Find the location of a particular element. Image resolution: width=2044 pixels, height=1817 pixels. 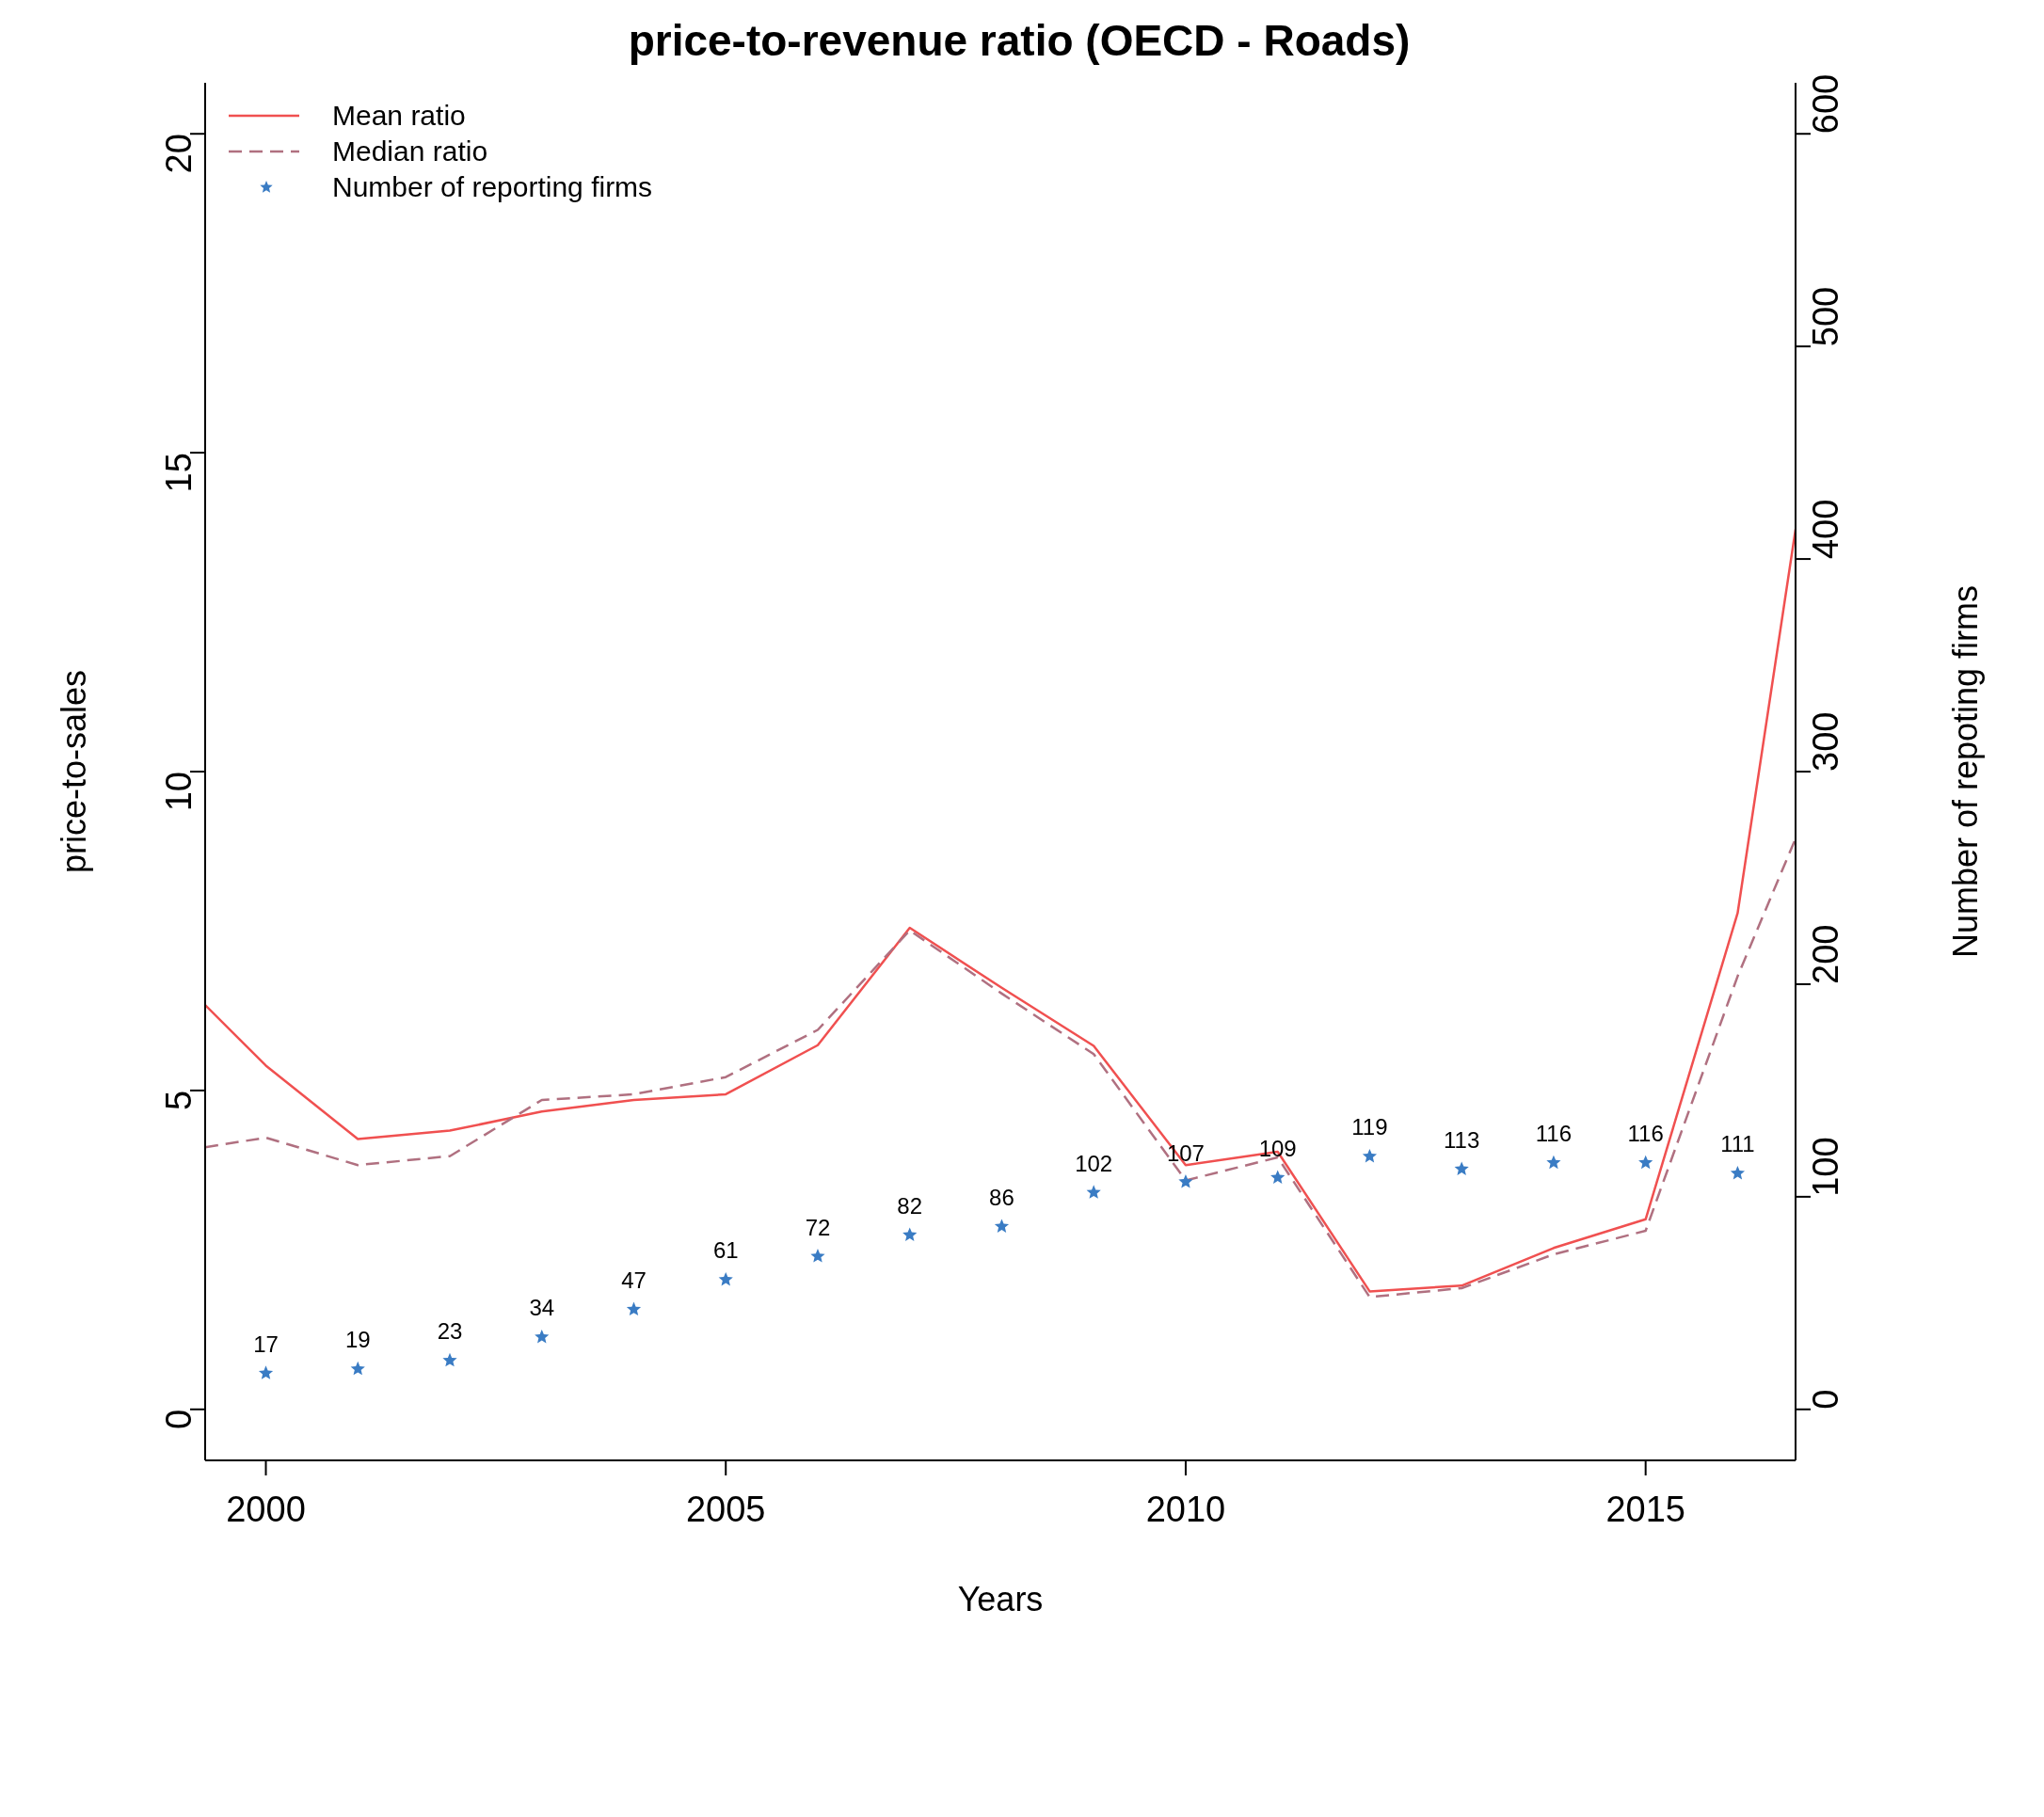

y2-axis-title: Number of repoting firms is located at coordinates (1965, 771).